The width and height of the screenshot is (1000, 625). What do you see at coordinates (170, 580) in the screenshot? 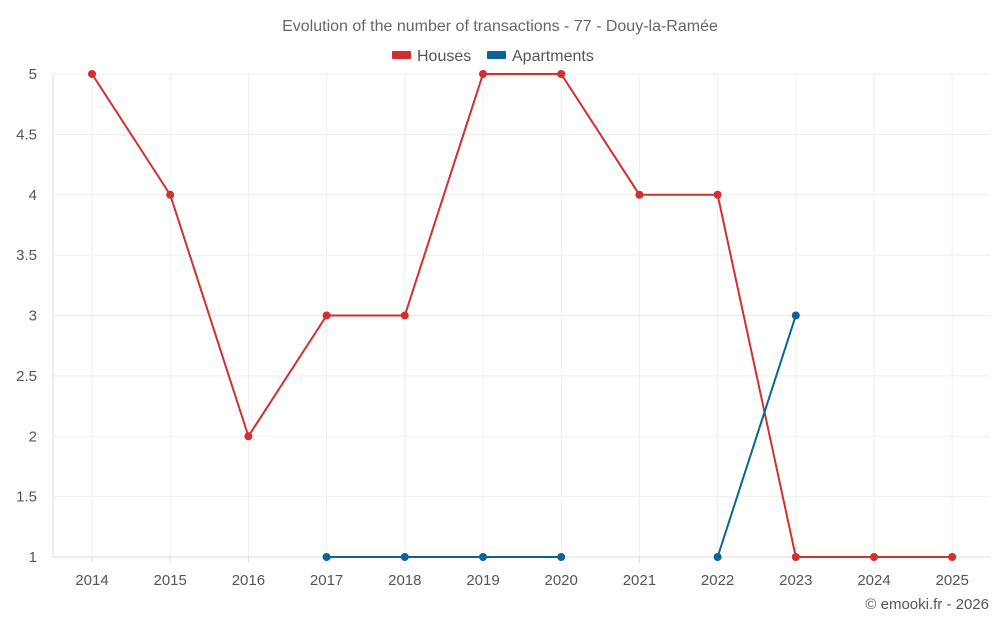
I see `x-tick-label-1: 2015` at bounding box center [170, 580].